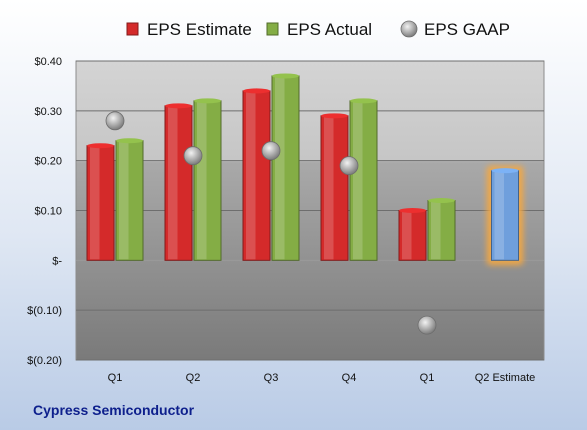 The height and width of the screenshot is (430, 587). What do you see at coordinates (505, 171) in the screenshot?
I see `eps-estimate-forecast-bar-cap` at bounding box center [505, 171].